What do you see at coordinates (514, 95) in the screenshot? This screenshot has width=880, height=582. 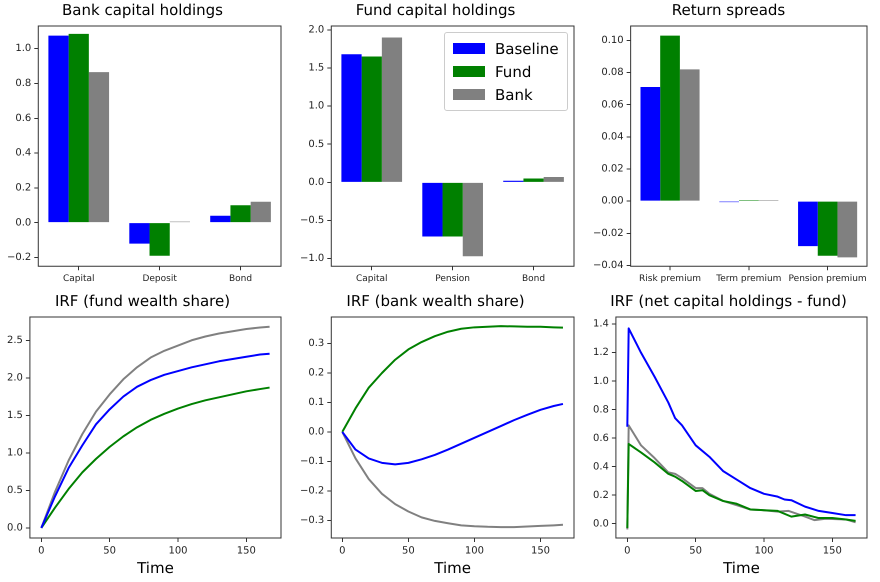 I see `legend-label: Bank` at bounding box center [514, 95].